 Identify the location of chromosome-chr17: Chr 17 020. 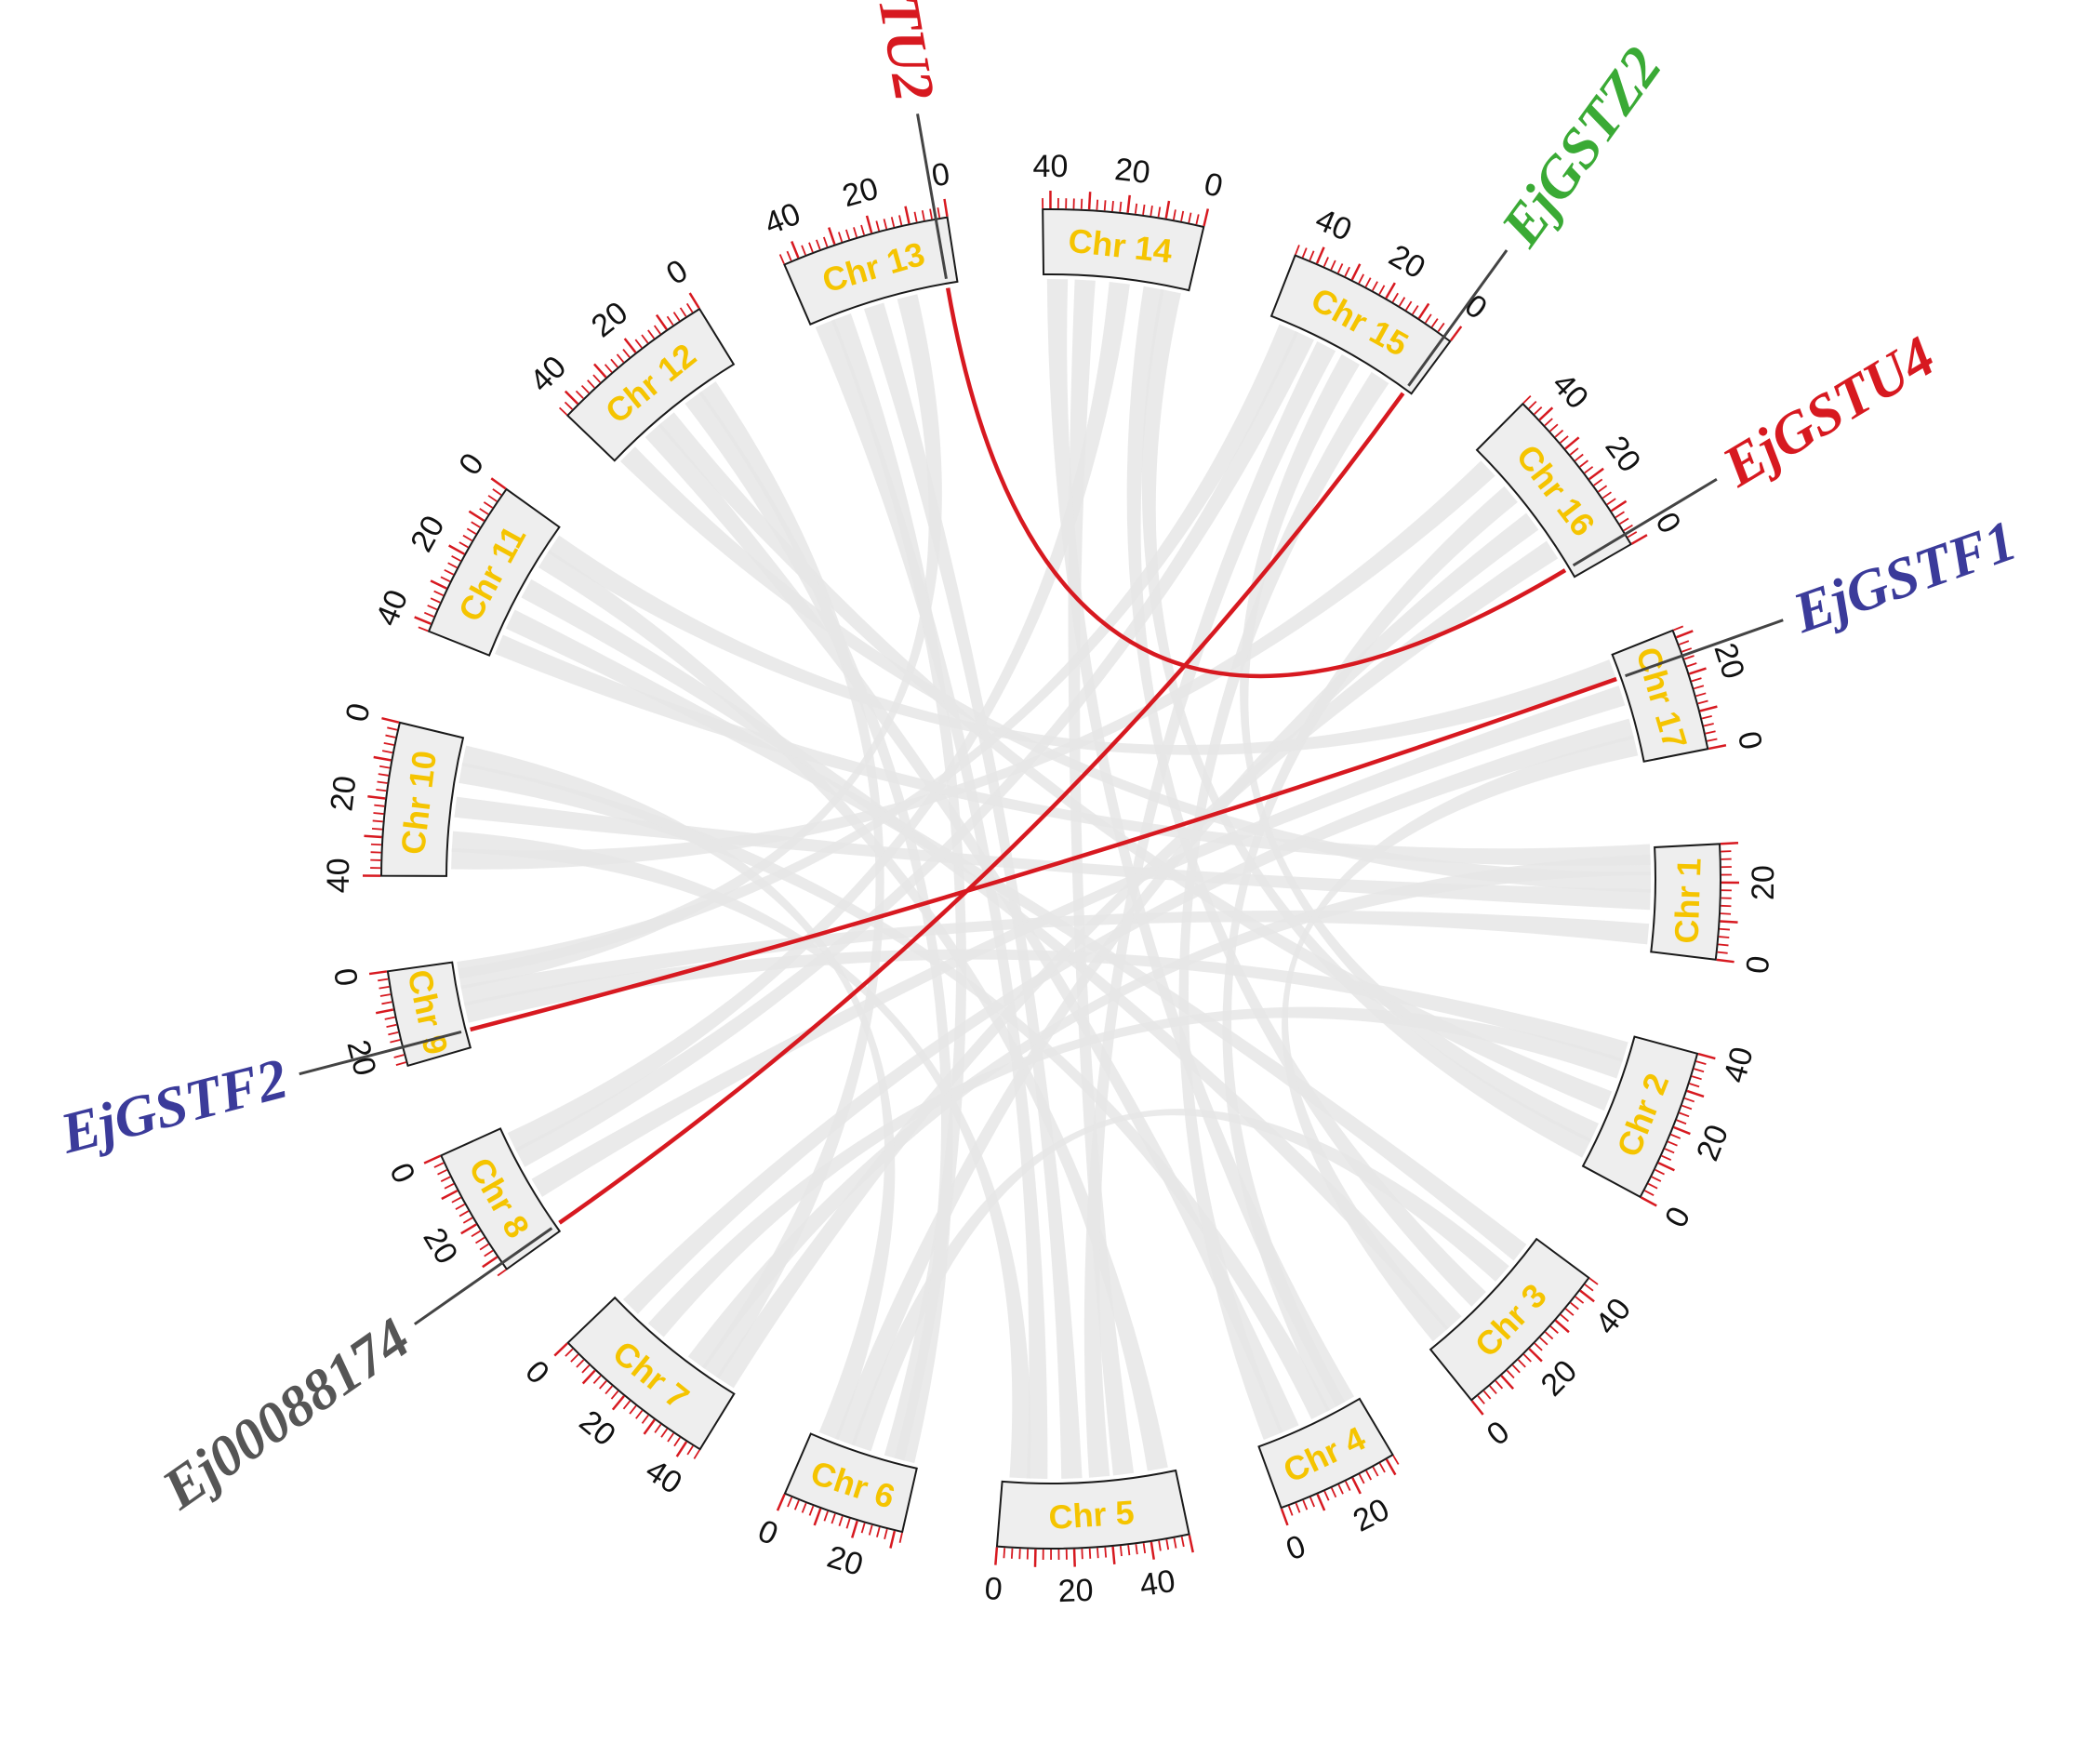
(1690, 694).